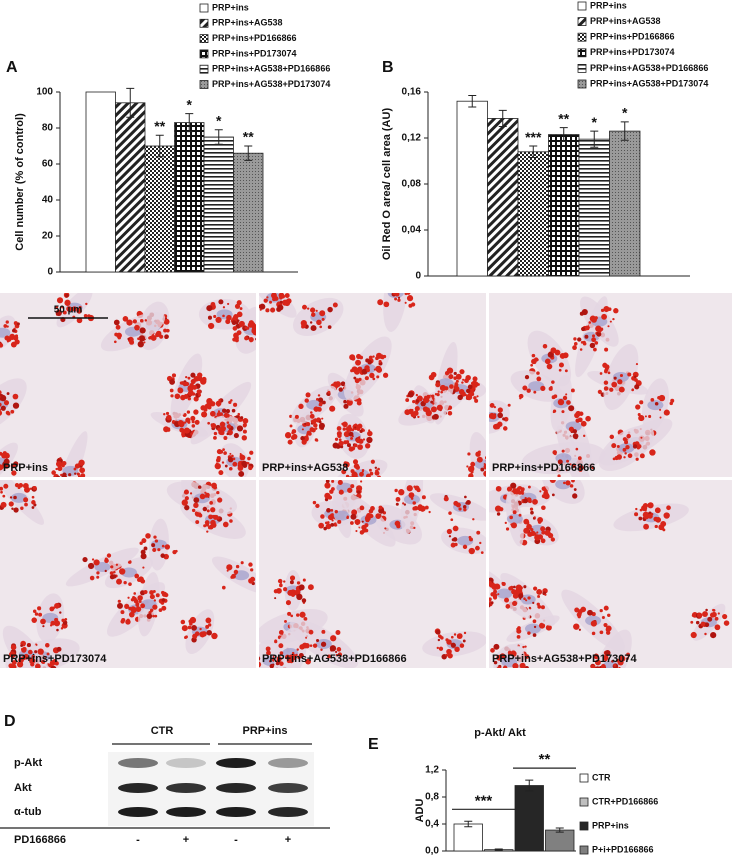 The image size is (732, 859). Describe the element at coordinates (271, 84) in the screenshot. I see `legend-label: PRP+ins+AG538+PD173074` at that location.